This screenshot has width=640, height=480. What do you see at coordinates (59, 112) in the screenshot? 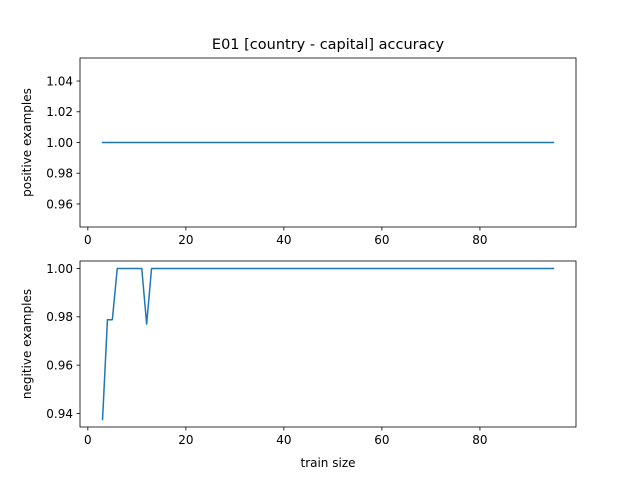
I see `y-tick-label: 1.02` at bounding box center [59, 112].